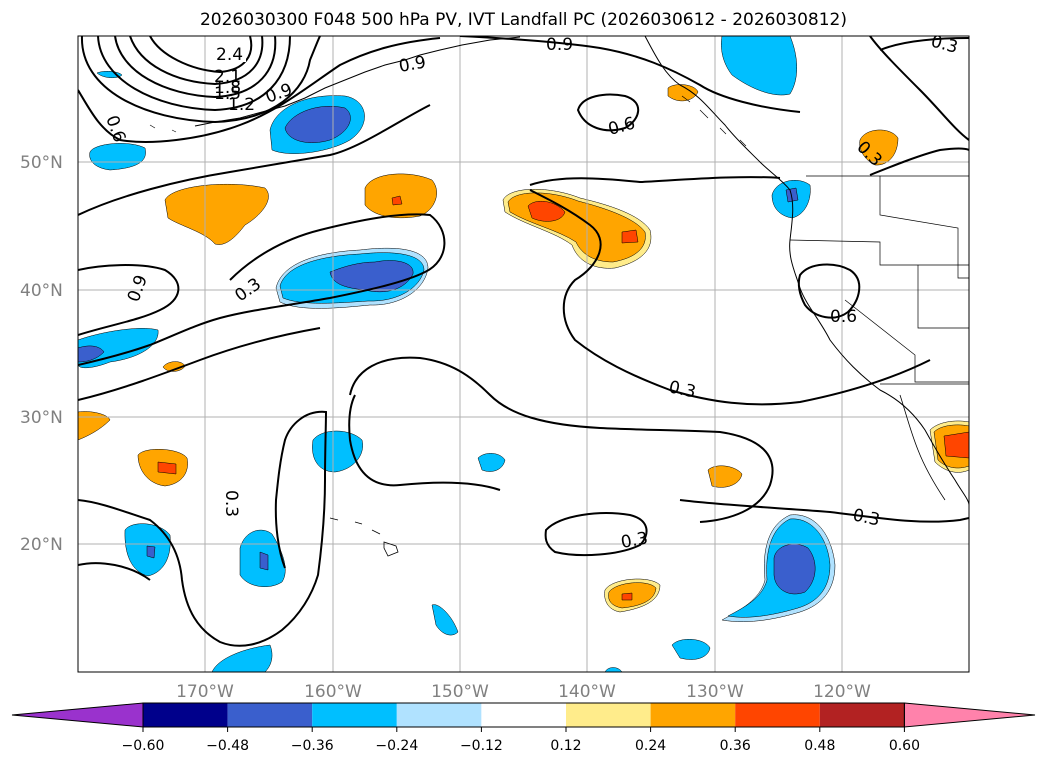 The width and height of the screenshot is (1047, 765). I want to click on colorbar-tick-label: −0.60, so click(143, 746).